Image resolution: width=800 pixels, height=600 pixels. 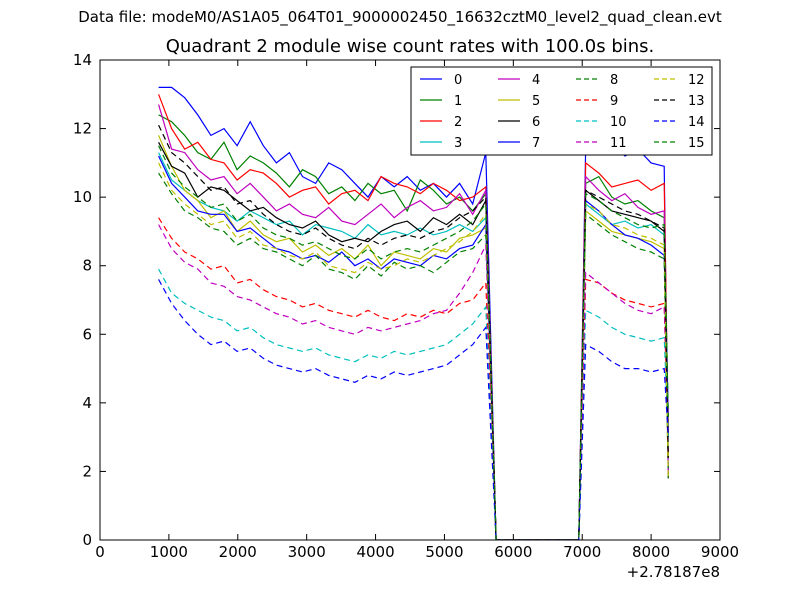 I want to click on y-tick-label: 2, so click(x=87, y=471).